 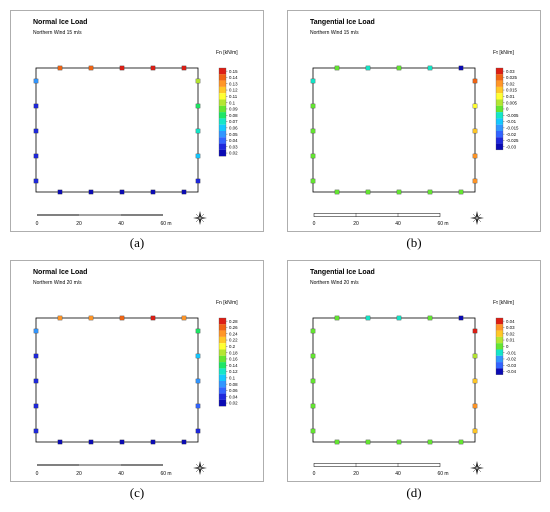 What do you see at coordinates (57, 283) in the screenshot?
I see `chart-subtitle: Northern Wind 20 m/s` at bounding box center [57, 283].